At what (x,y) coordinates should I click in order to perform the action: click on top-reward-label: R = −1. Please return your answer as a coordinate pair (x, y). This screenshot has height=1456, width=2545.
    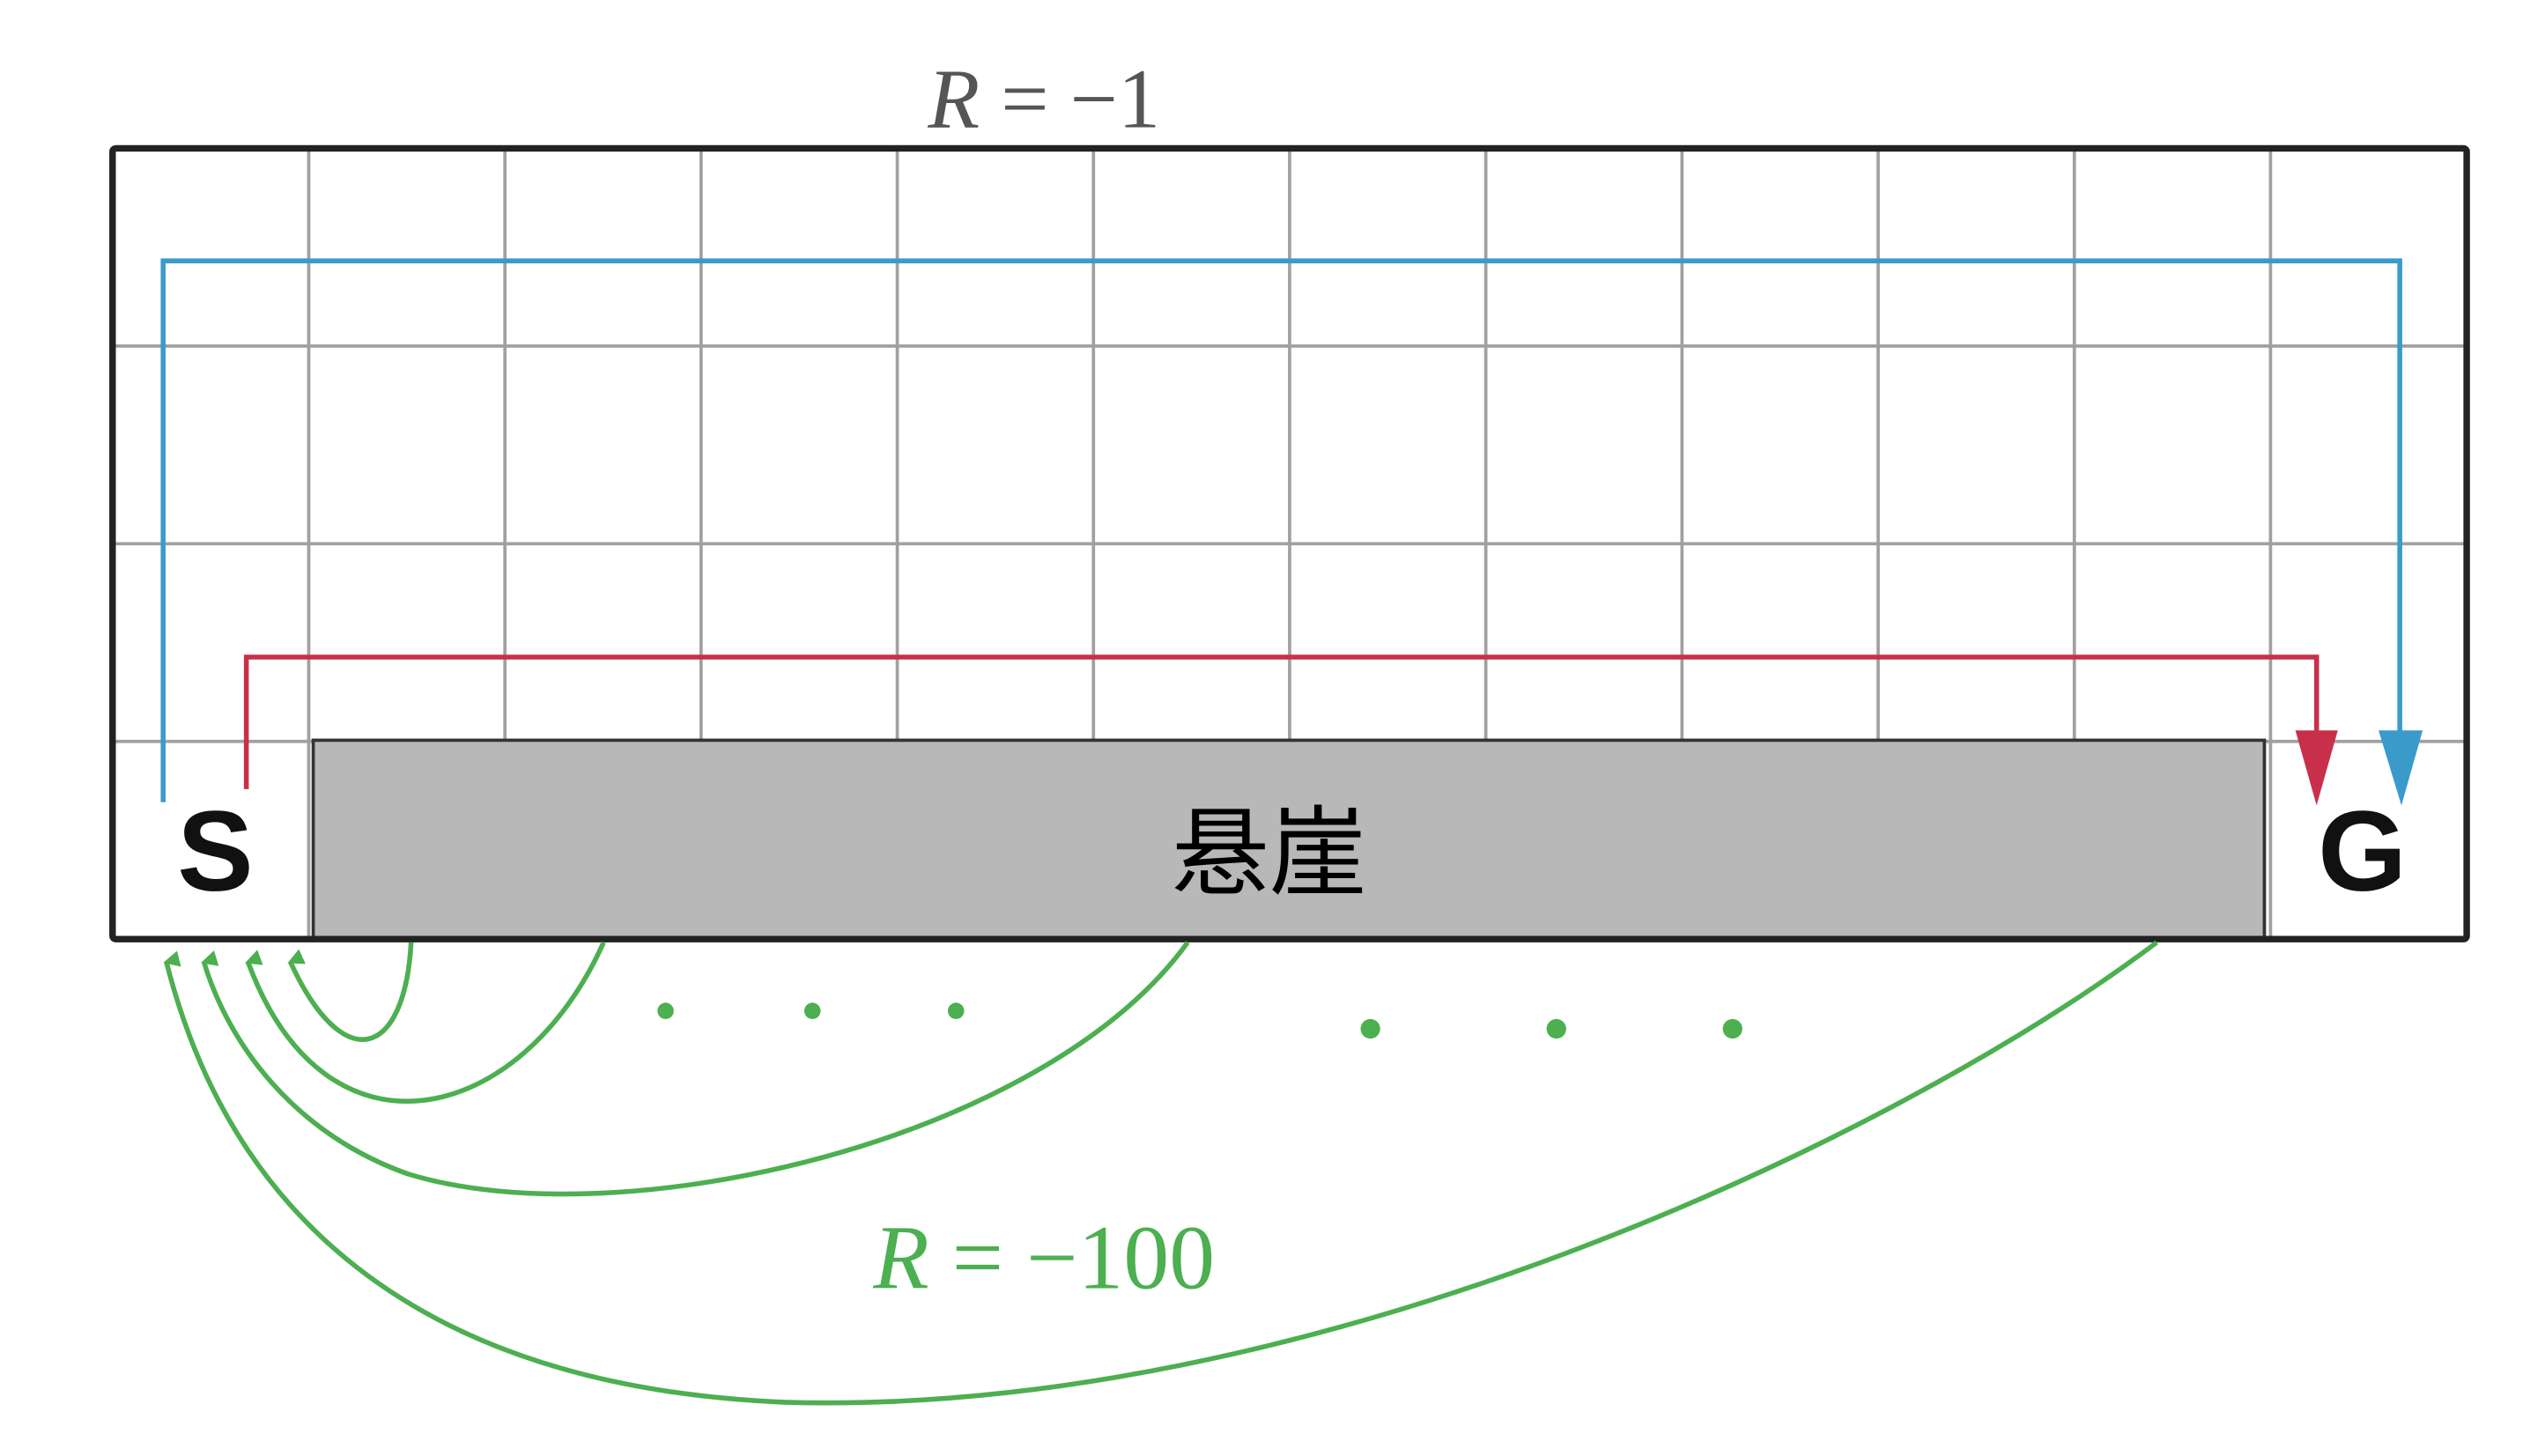
    Looking at the image, I should click on (1043, 98).